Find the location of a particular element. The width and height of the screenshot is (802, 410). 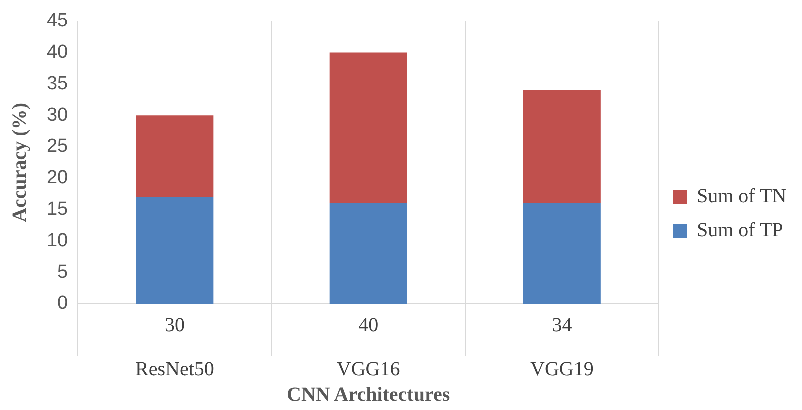

y-tick-label: 35 is located at coordinates (57, 83).